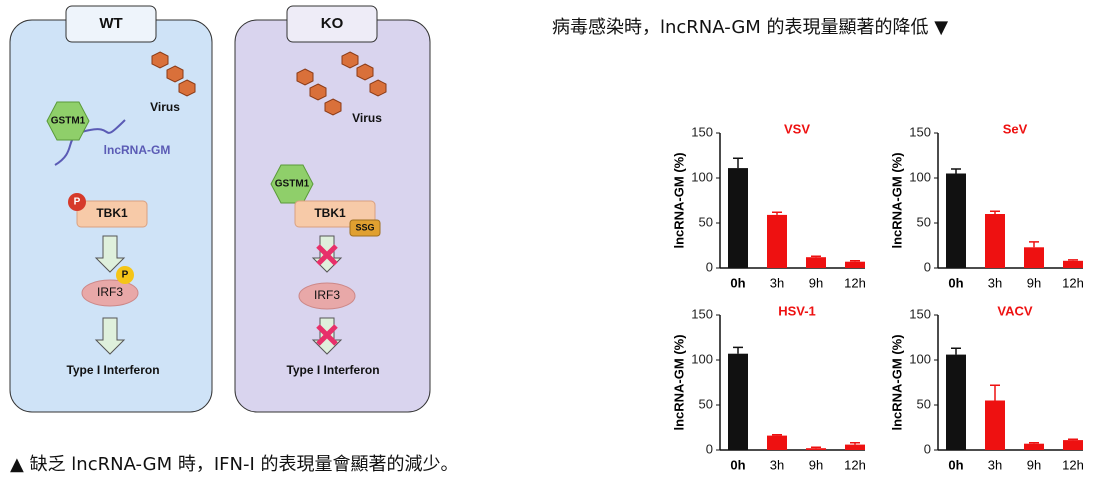 Image resolution: width=1104 pixels, height=478 pixels. Describe the element at coordinates (797, 128) in the screenshot. I see `chart-title: VSV` at that location.